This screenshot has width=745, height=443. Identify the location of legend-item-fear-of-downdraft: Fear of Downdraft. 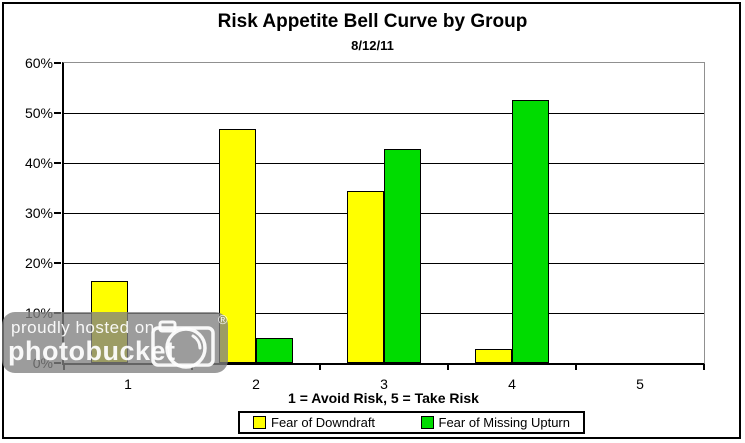
(314, 422).